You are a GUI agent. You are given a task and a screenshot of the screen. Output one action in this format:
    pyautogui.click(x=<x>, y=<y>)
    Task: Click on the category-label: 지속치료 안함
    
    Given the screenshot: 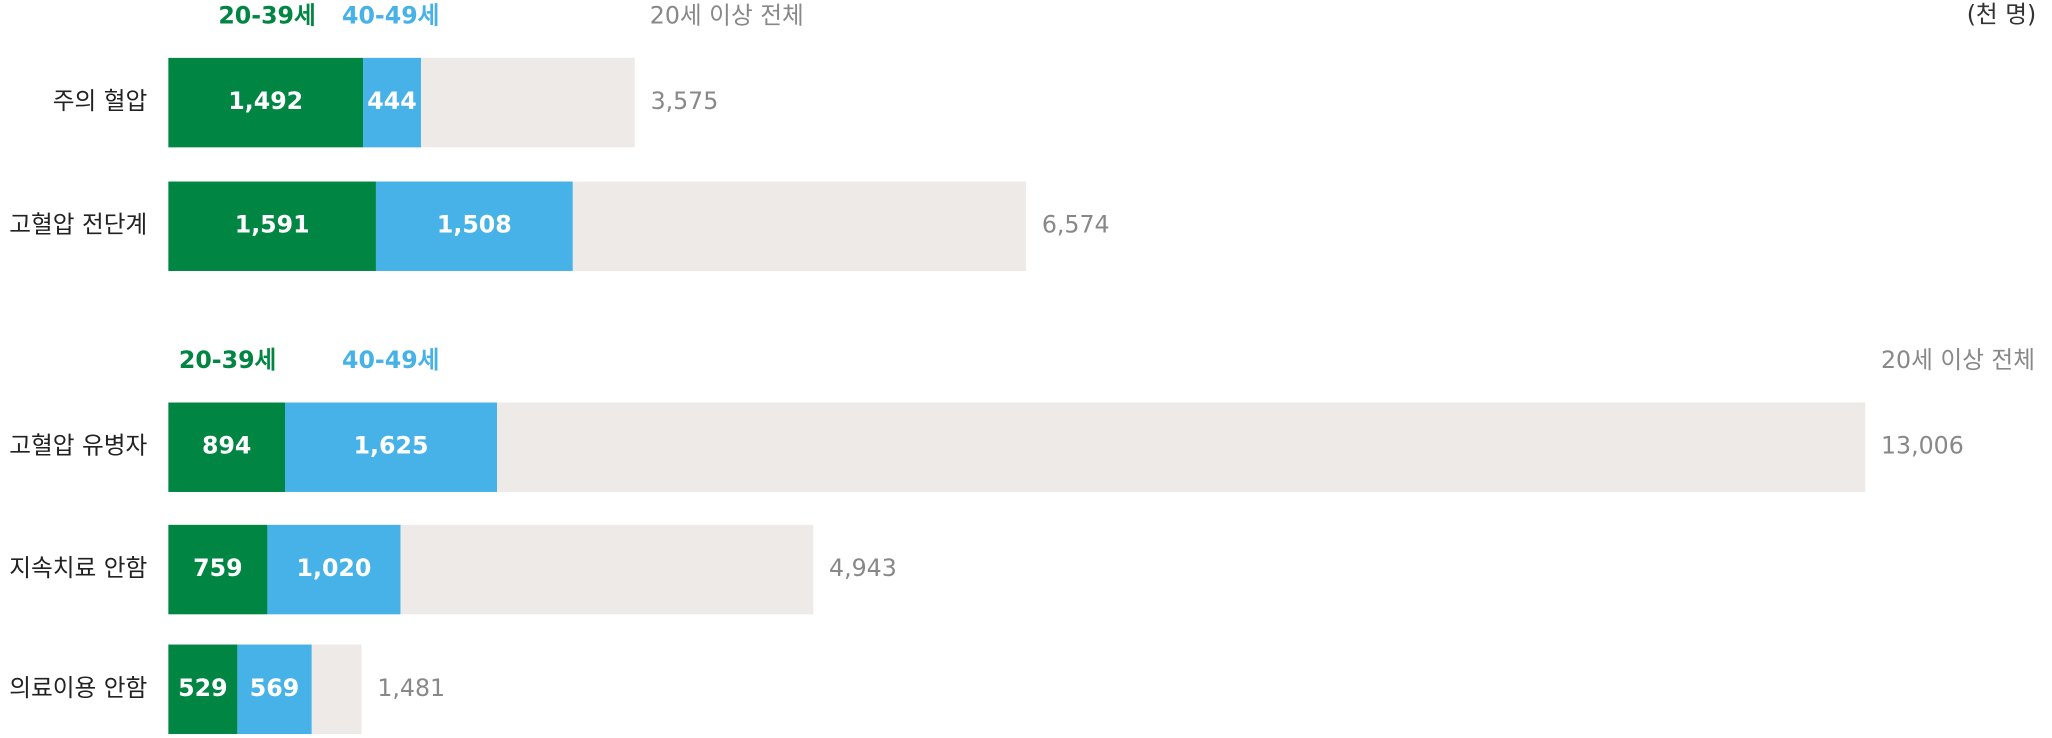 What is the action you would take?
    pyautogui.click(x=78, y=568)
    